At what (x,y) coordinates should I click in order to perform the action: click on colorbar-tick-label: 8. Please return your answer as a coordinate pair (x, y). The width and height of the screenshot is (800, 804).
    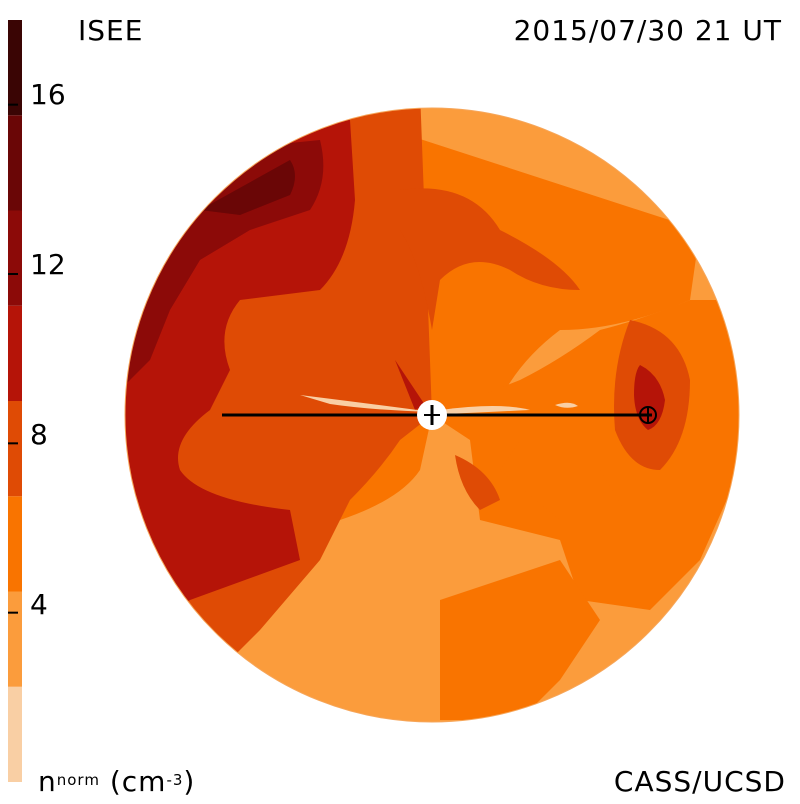
    Looking at the image, I should click on (39, 434).